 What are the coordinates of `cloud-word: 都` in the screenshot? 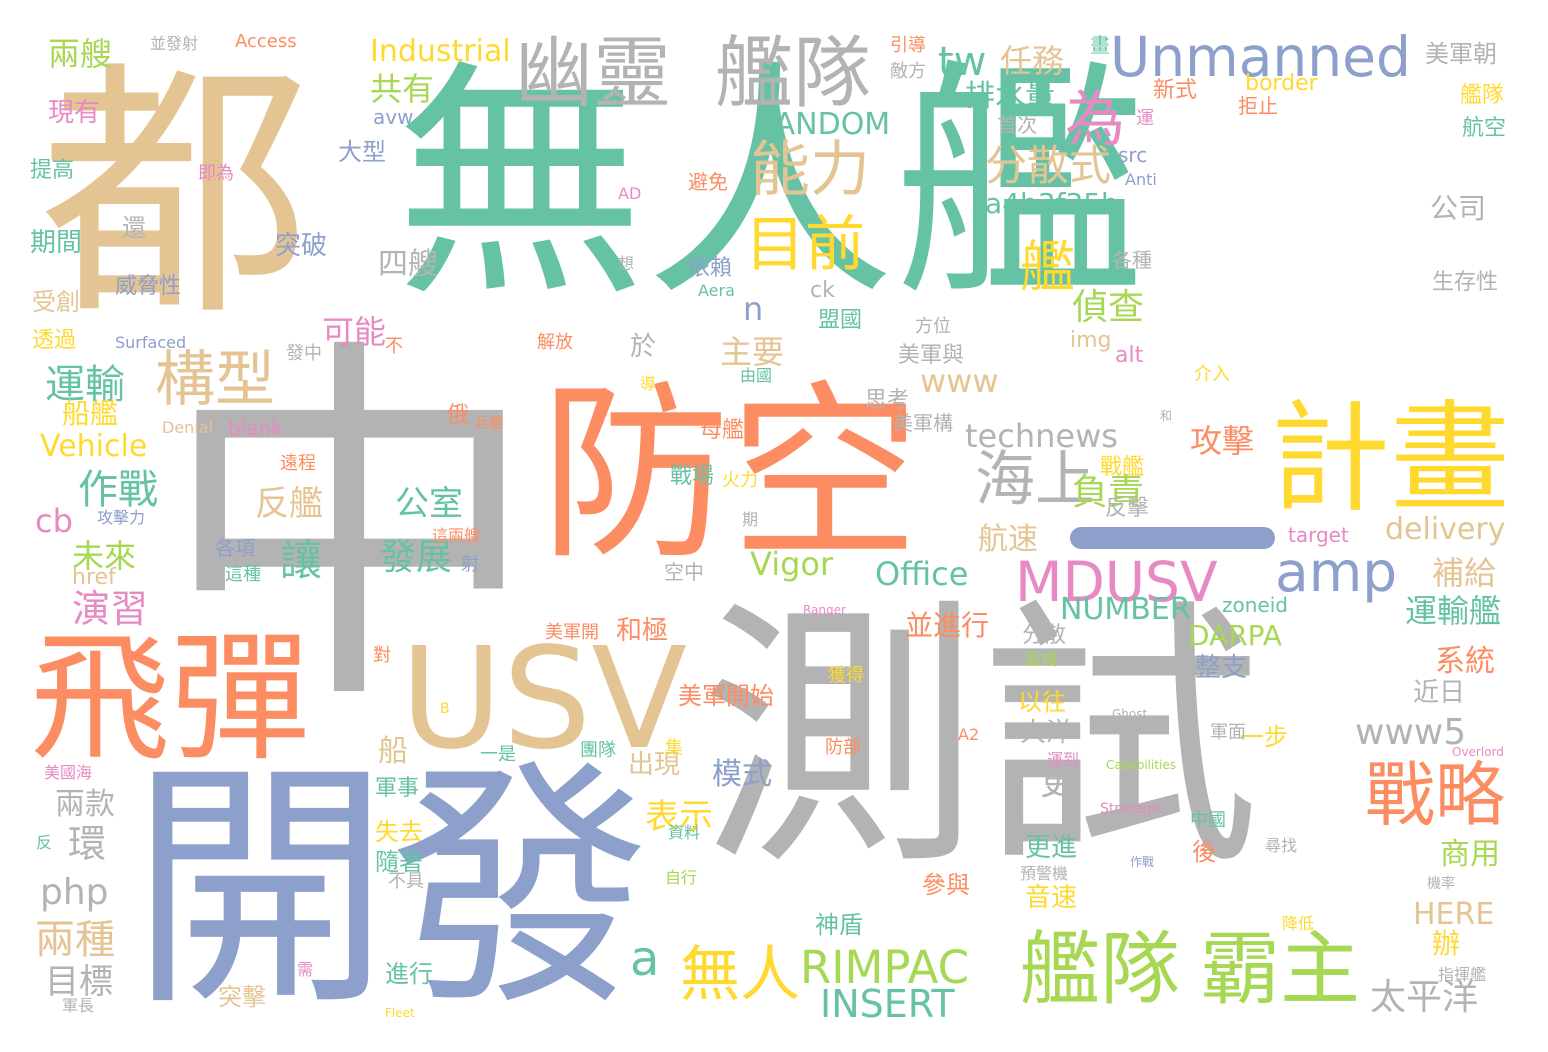 It's located at (175, 194).